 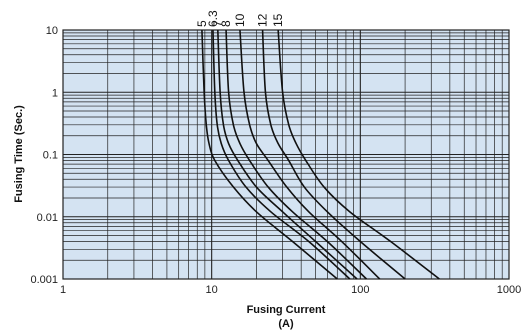 I want to click on curve-label-8: 8, so click(x=226, y=23).